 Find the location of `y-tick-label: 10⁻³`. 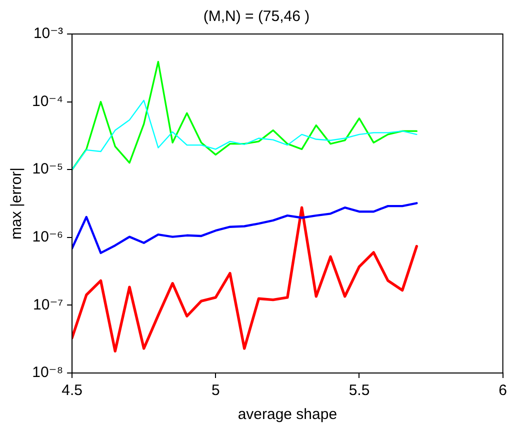

y-tick-label: 10⁻³ is located at coordinates (48, 33).